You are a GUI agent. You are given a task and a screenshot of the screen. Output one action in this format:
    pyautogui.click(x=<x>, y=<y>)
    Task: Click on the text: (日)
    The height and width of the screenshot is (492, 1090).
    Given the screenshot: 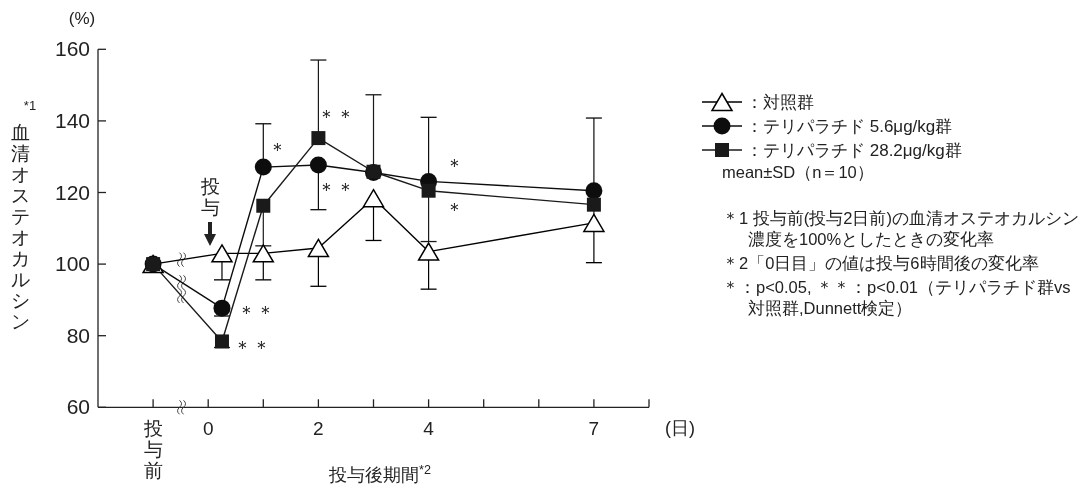 What is the action you would take?
    pyautogui.click(x=680, y=428)
    